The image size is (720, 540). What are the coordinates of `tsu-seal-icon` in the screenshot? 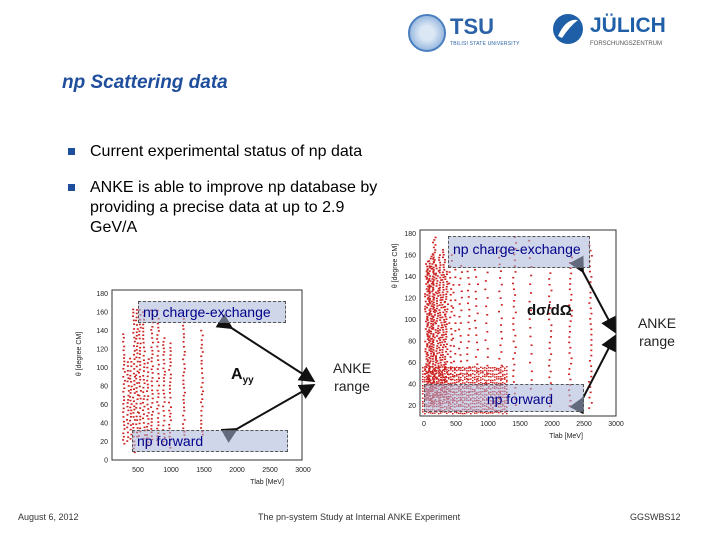 It's located at (427, 33).